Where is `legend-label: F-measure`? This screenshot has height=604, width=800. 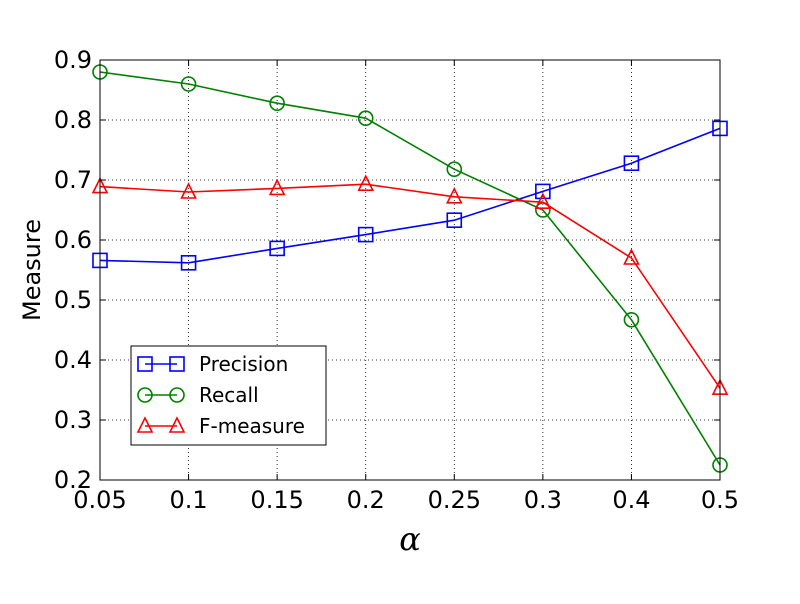
legend-label: F-measure is located at coordinates (252, 426).